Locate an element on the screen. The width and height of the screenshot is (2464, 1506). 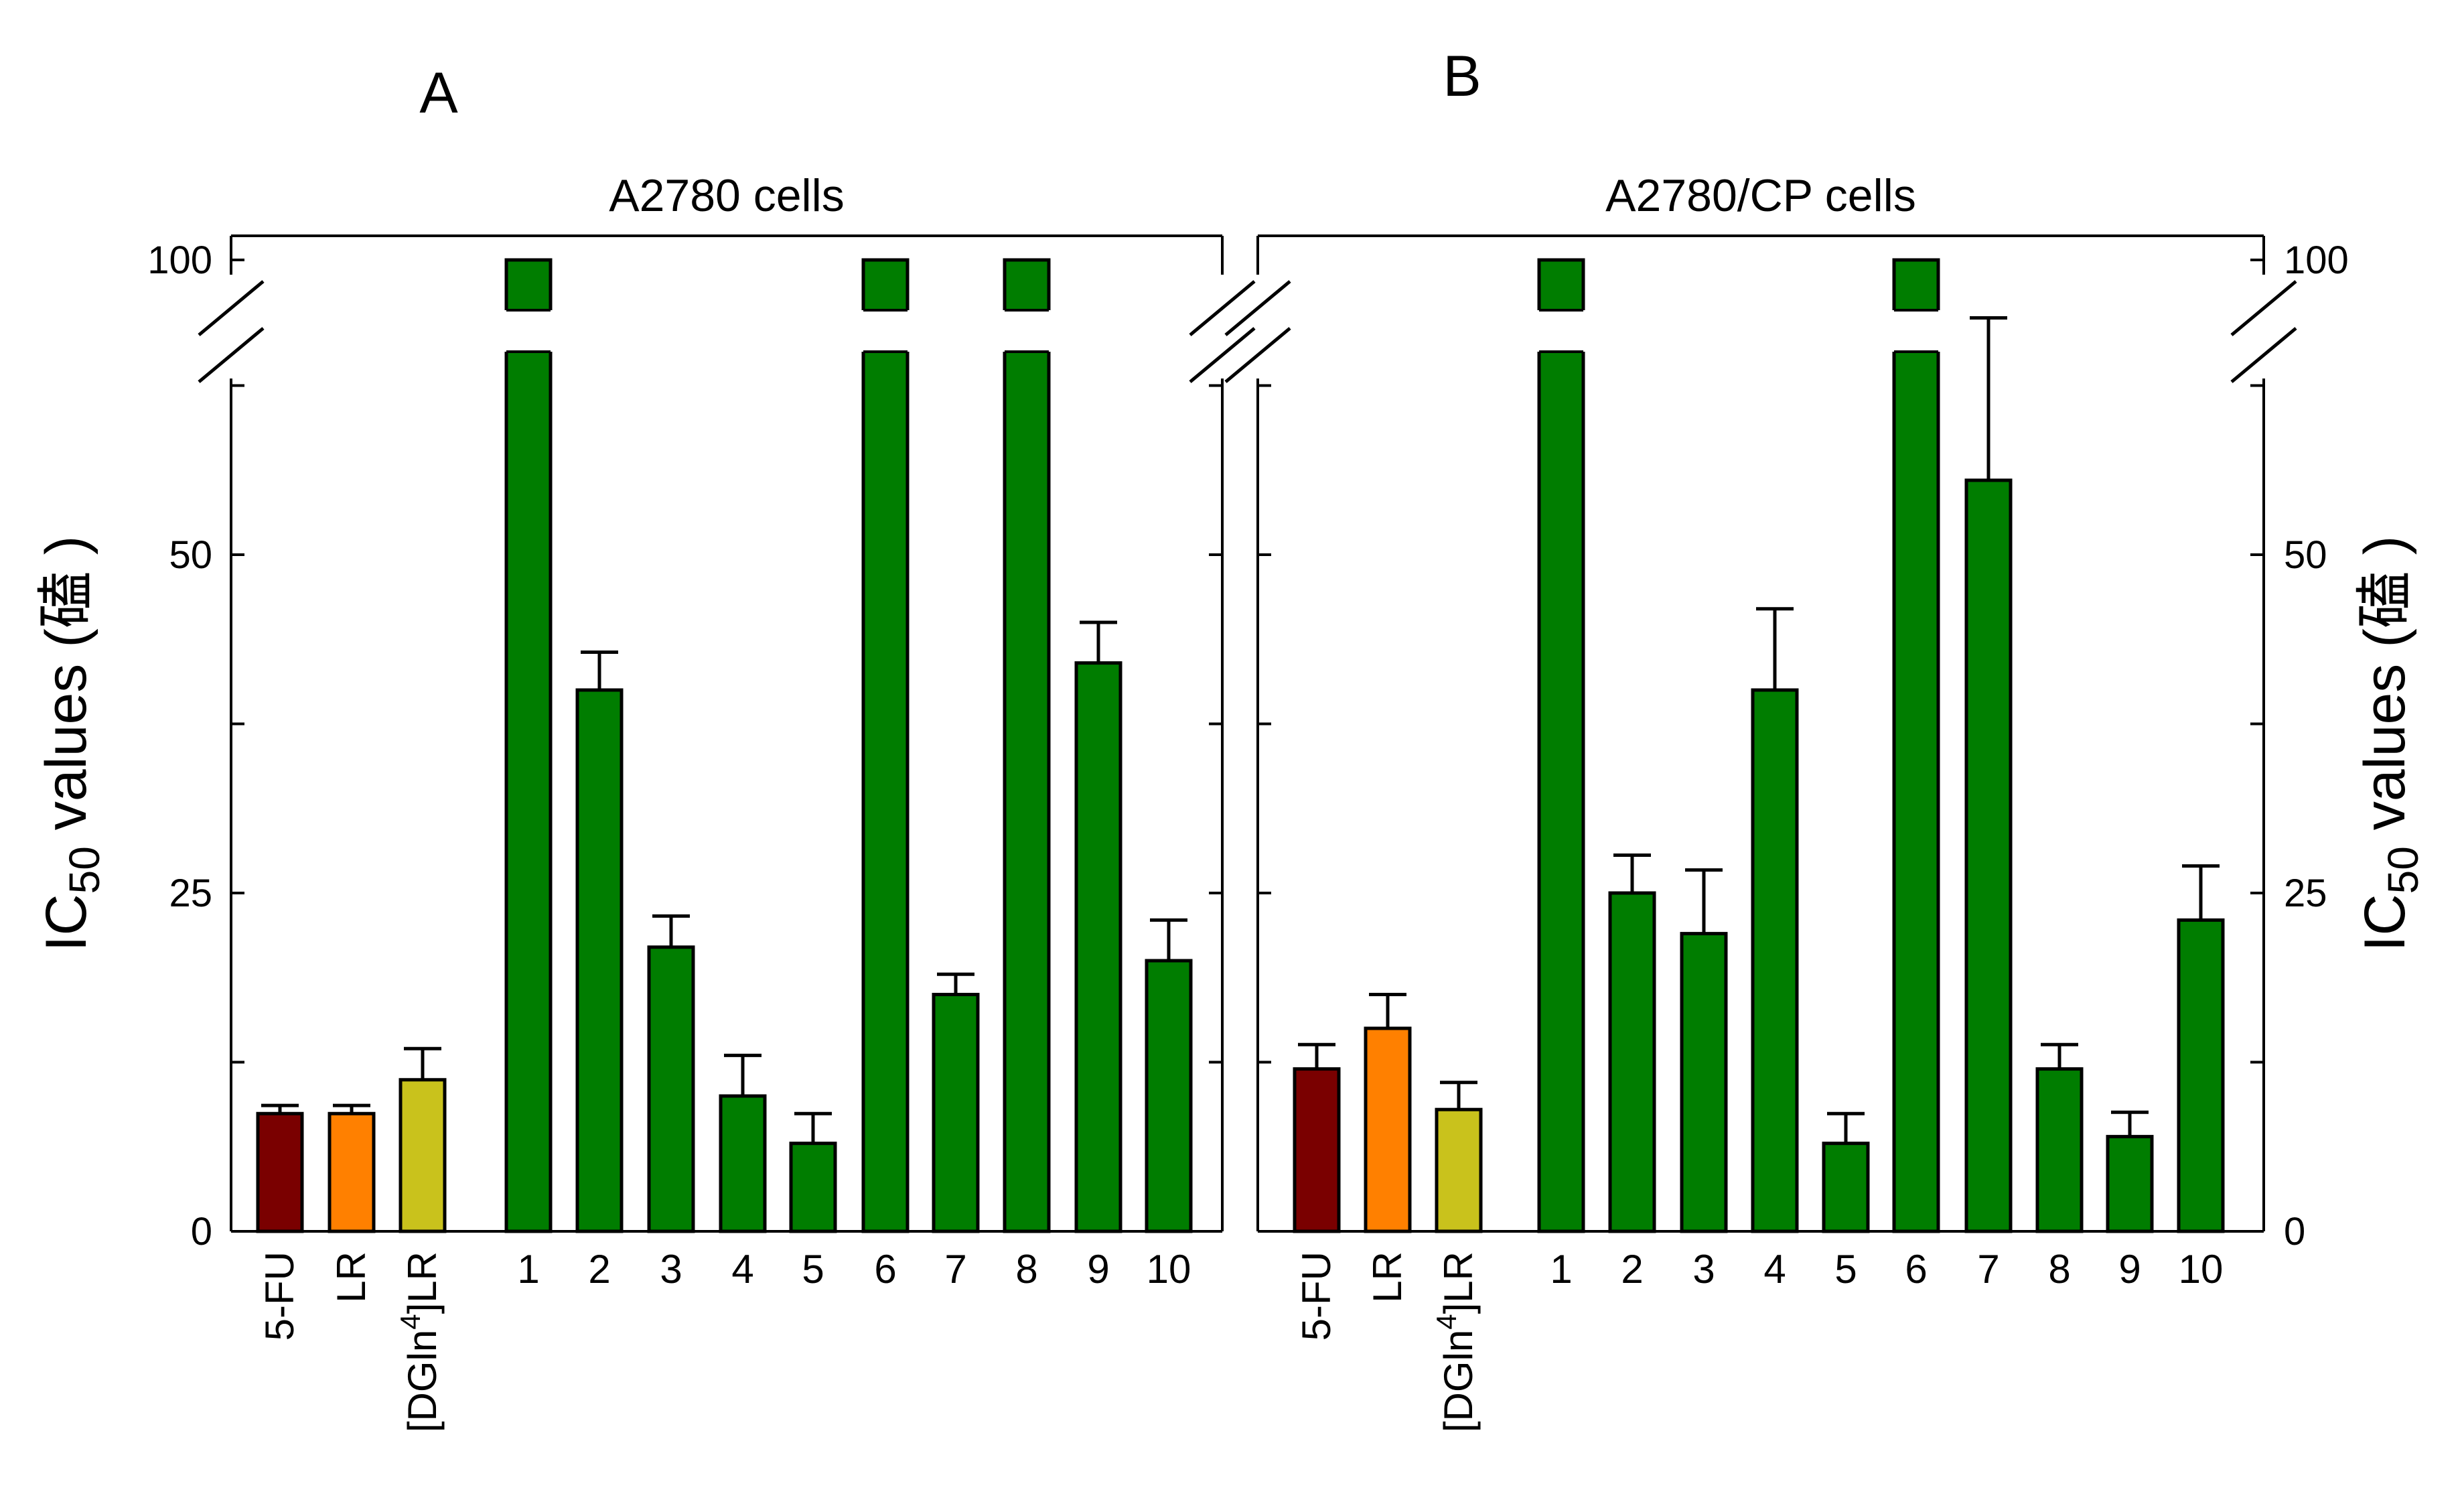
panel-letter: A is located at coordinates (438, 93).